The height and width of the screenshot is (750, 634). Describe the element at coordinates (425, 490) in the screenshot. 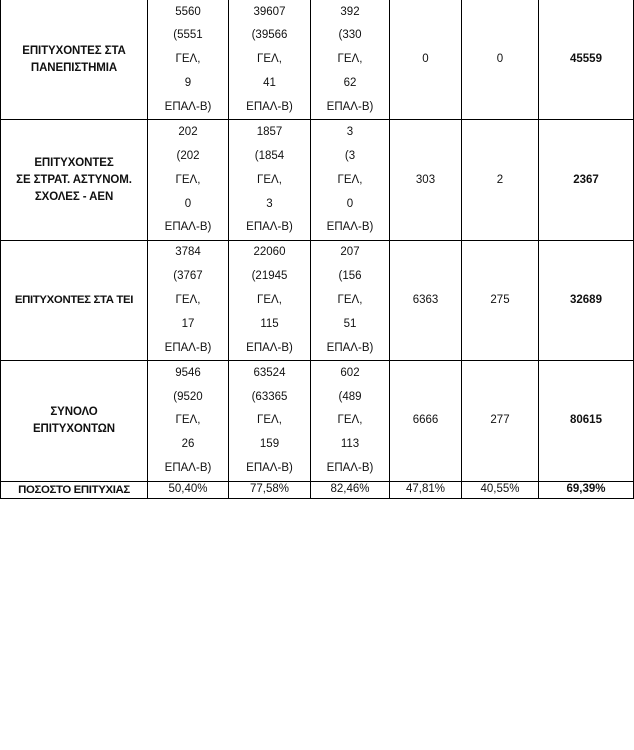

I see `cell-pososto-d: 47,81%` at that location.